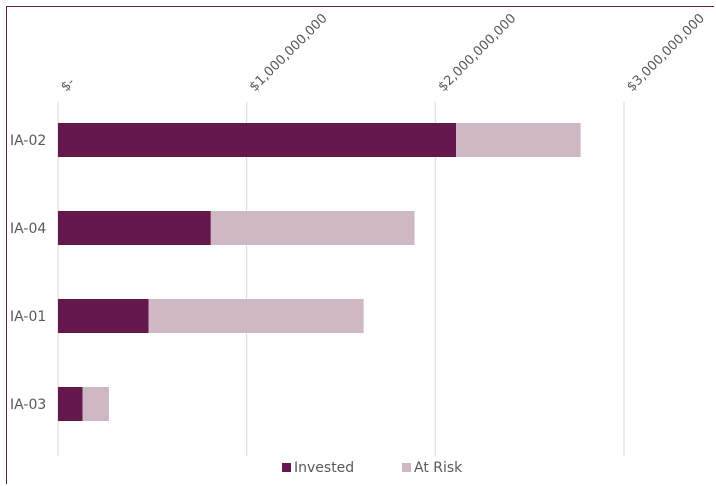  What do you see at coordinates (324, 468) in the screenshot?
I see `legend-label-invested: Invested` at bounding box center [324, 468].